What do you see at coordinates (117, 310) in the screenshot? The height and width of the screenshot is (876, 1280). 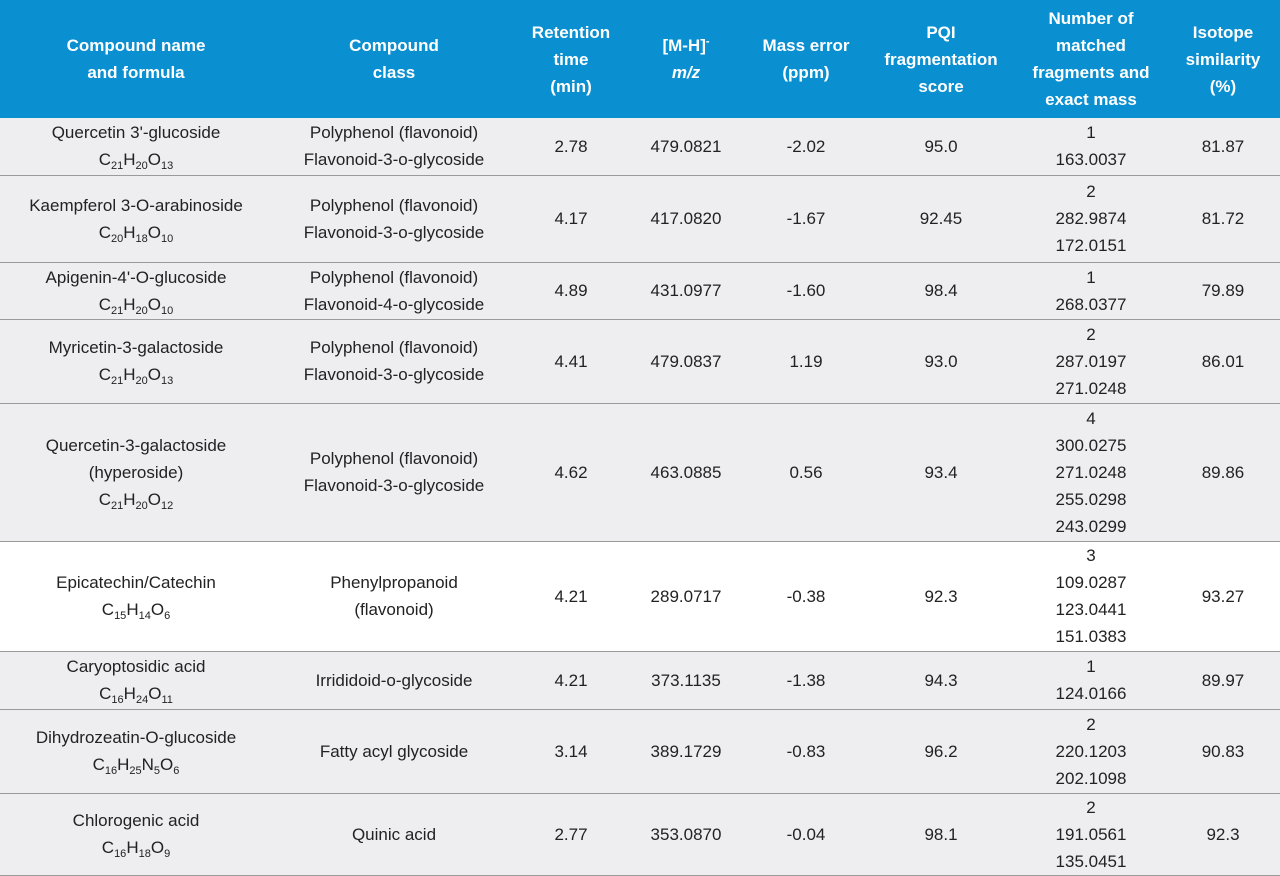 I see `formula-subscript: 21` at bounding box center [117, 310].